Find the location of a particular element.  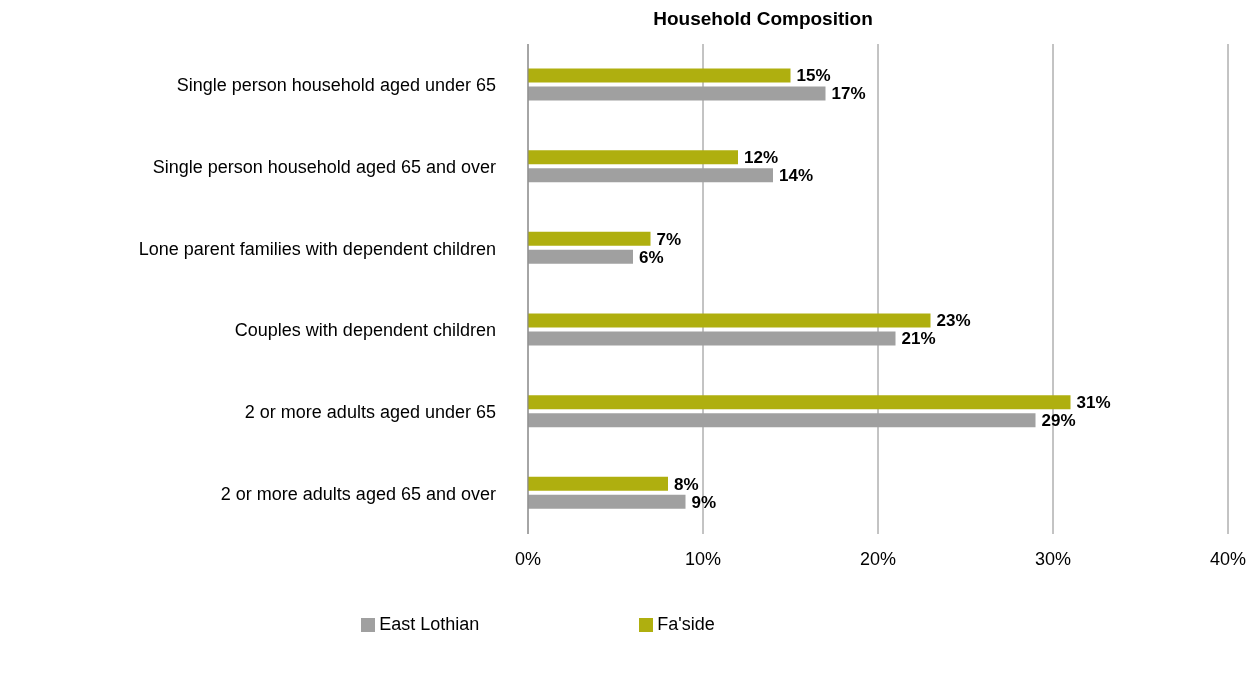

data-label: 12% is located at coordinates (761, 158).